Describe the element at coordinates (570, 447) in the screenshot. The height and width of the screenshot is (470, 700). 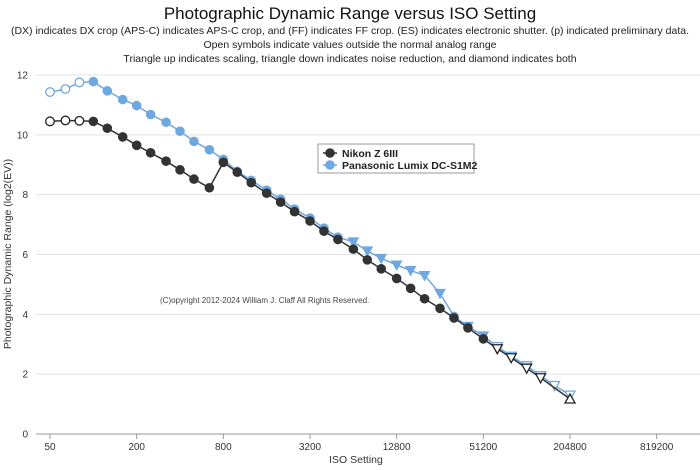
I see `x-tick-label: 204800` at that location.